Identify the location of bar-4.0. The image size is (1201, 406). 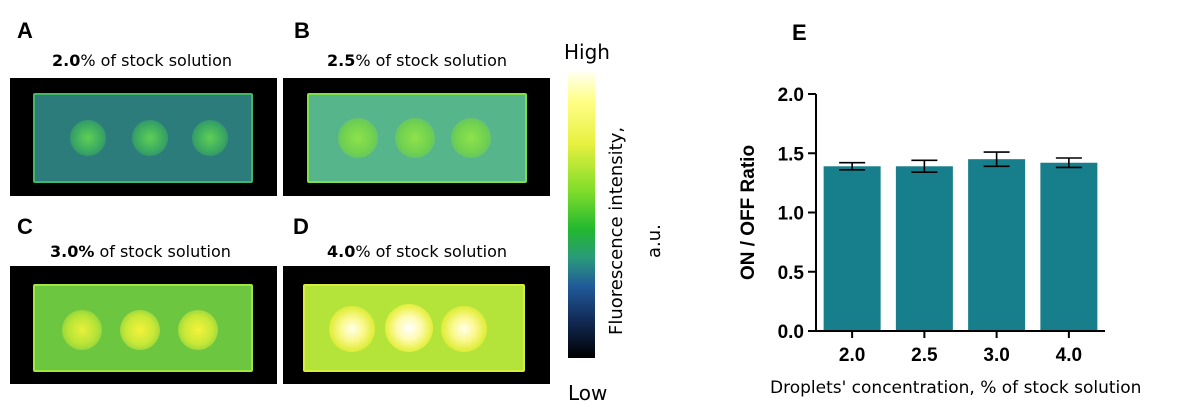
(1069, 246).